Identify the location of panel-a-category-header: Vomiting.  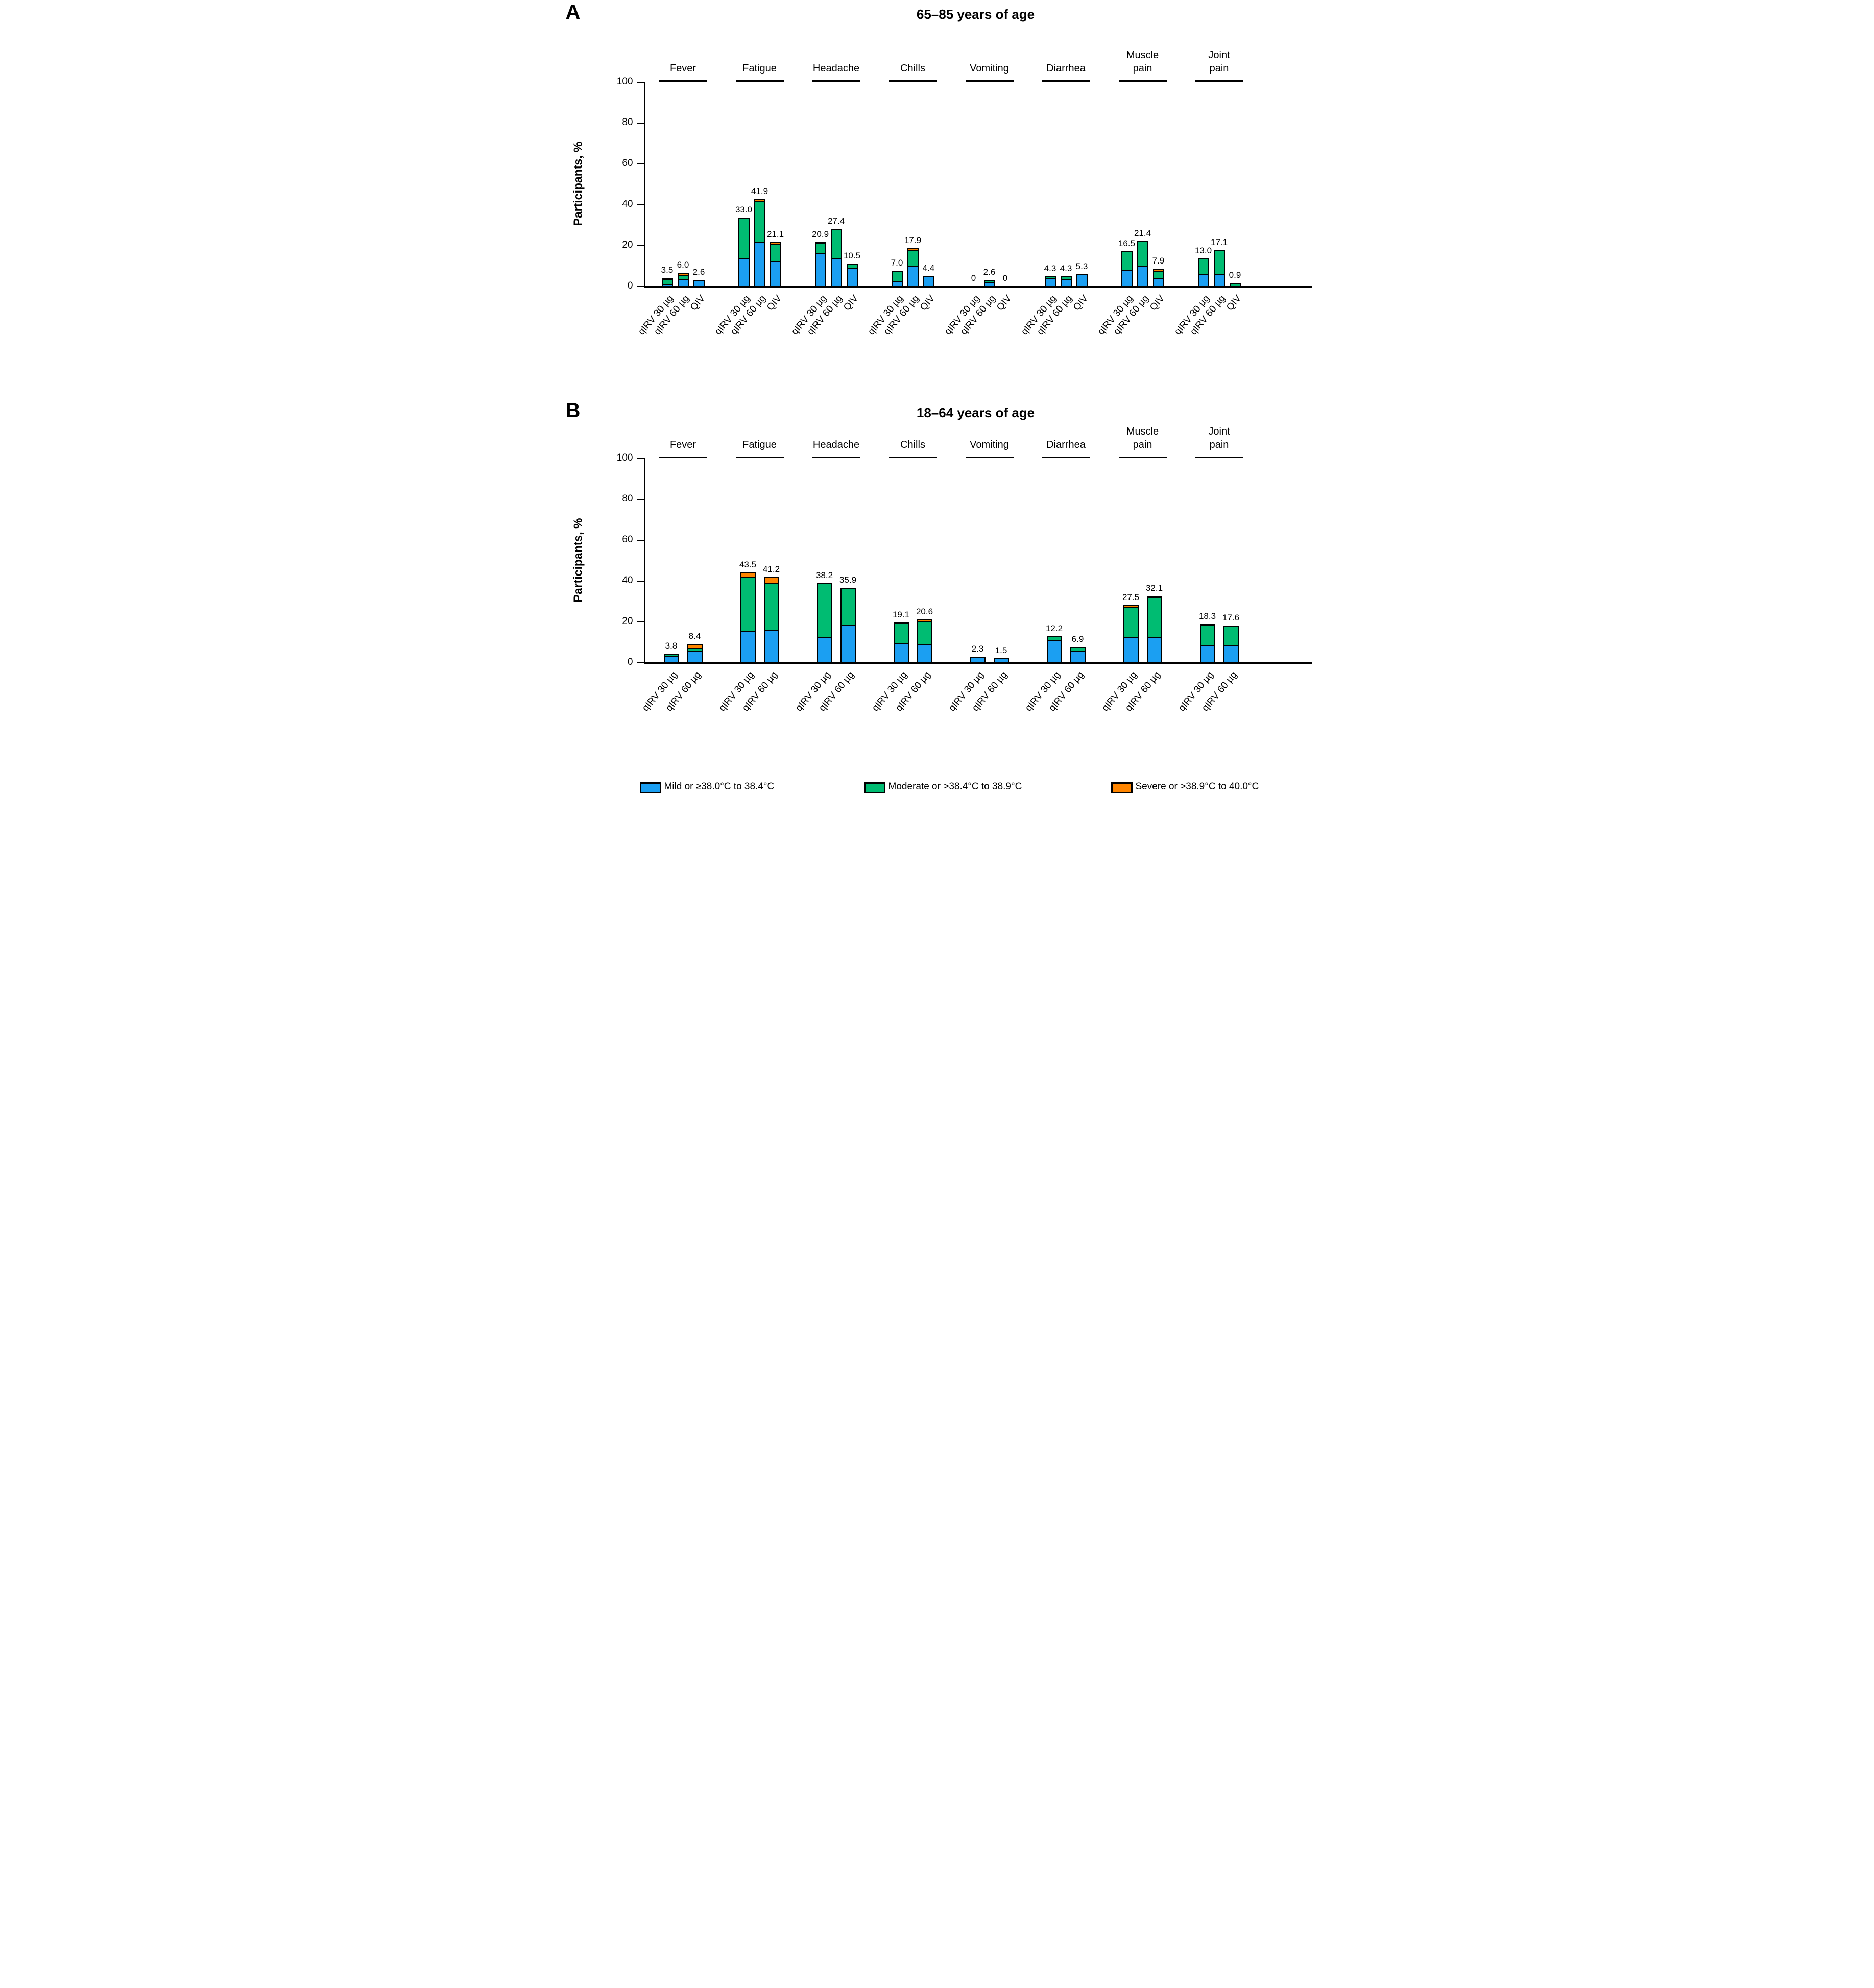
(989, 69).